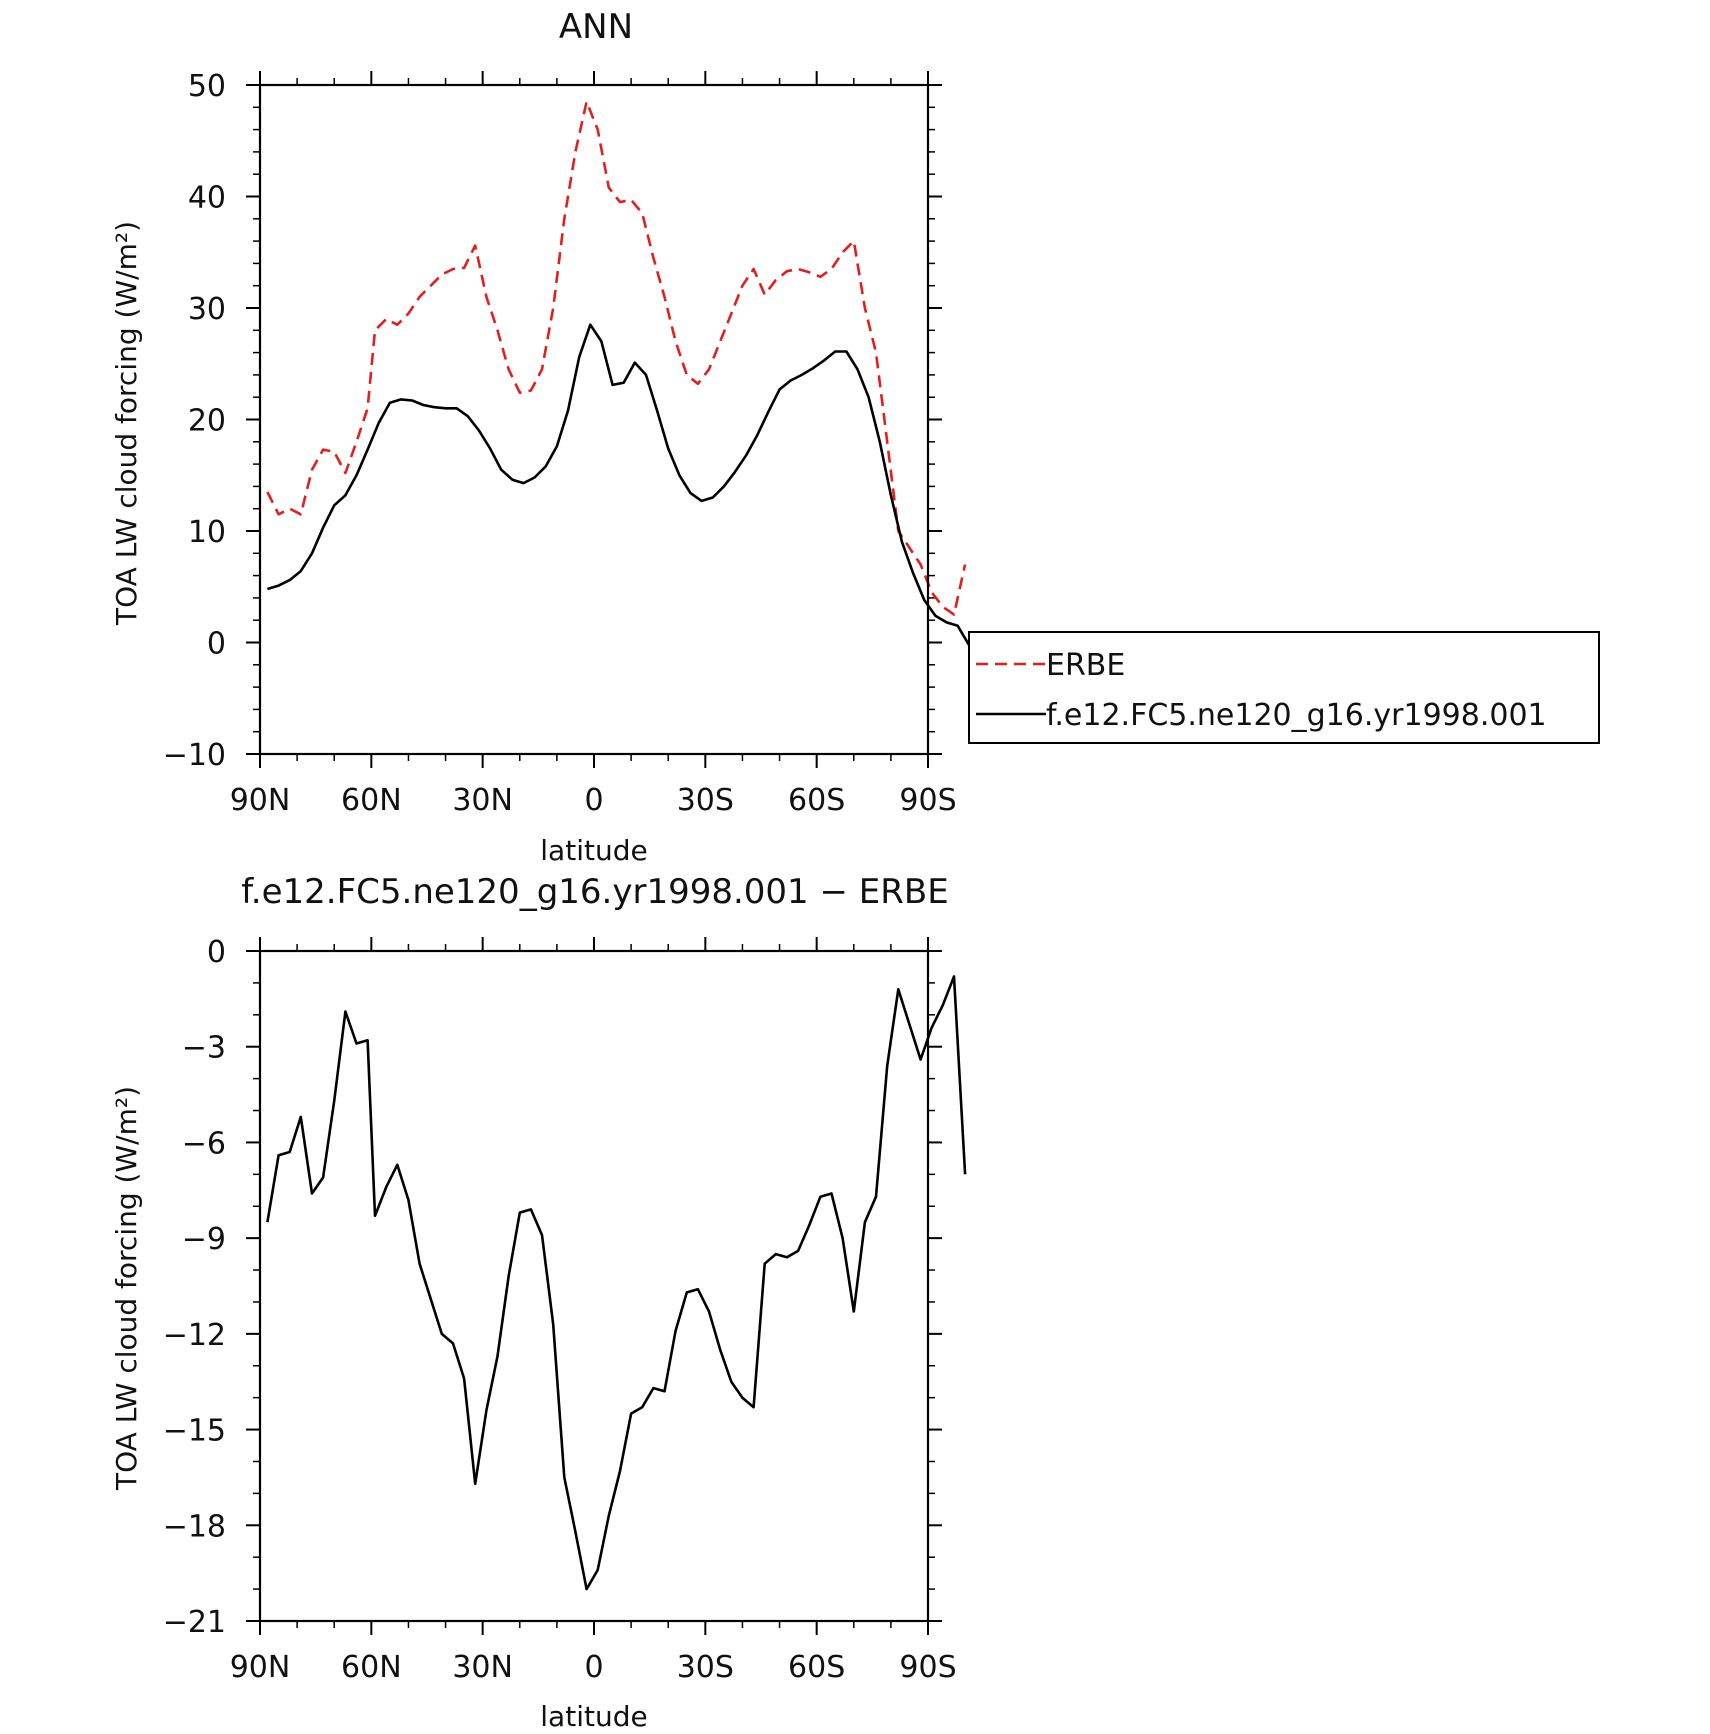  I want to click on top-panel-x-tick-label: 0, so click(593, 800).